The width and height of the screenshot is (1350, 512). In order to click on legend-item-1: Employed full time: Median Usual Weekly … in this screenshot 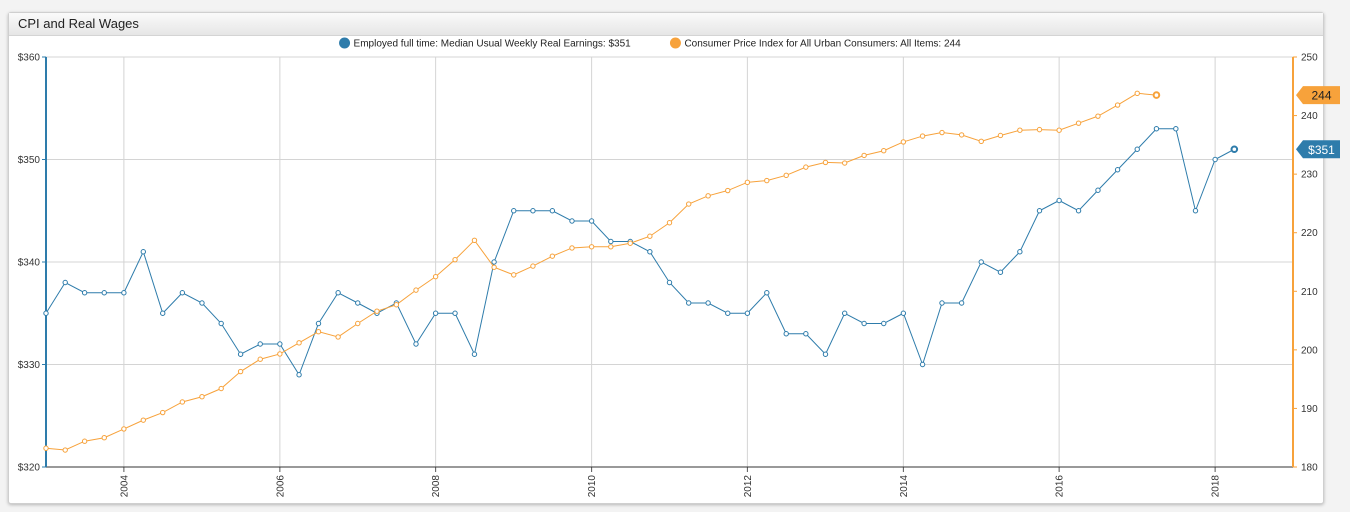, I will do `click(485, 43)`.